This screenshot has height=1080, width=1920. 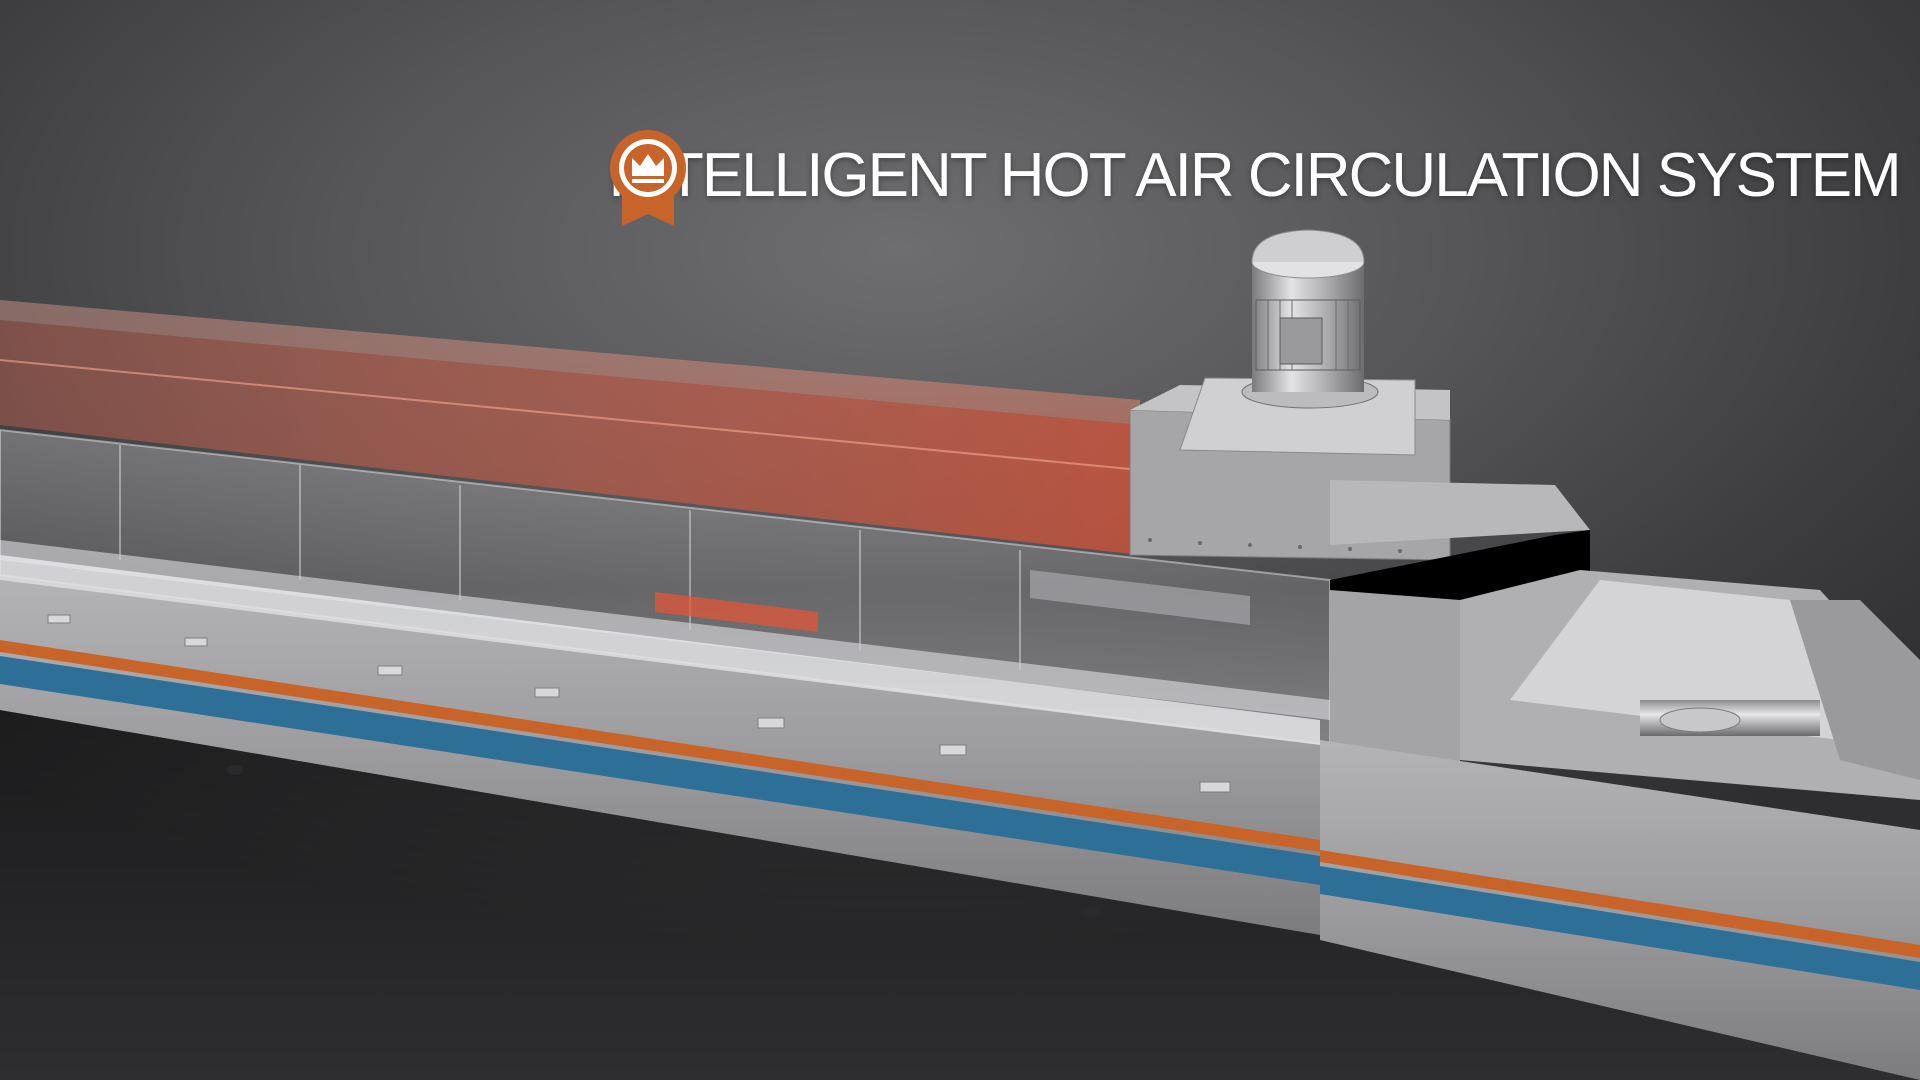 What do you see at coordinates (1620, 904) in the screenshot?
I see `entry-orange-stripe` at bounding box center [1620, 904].